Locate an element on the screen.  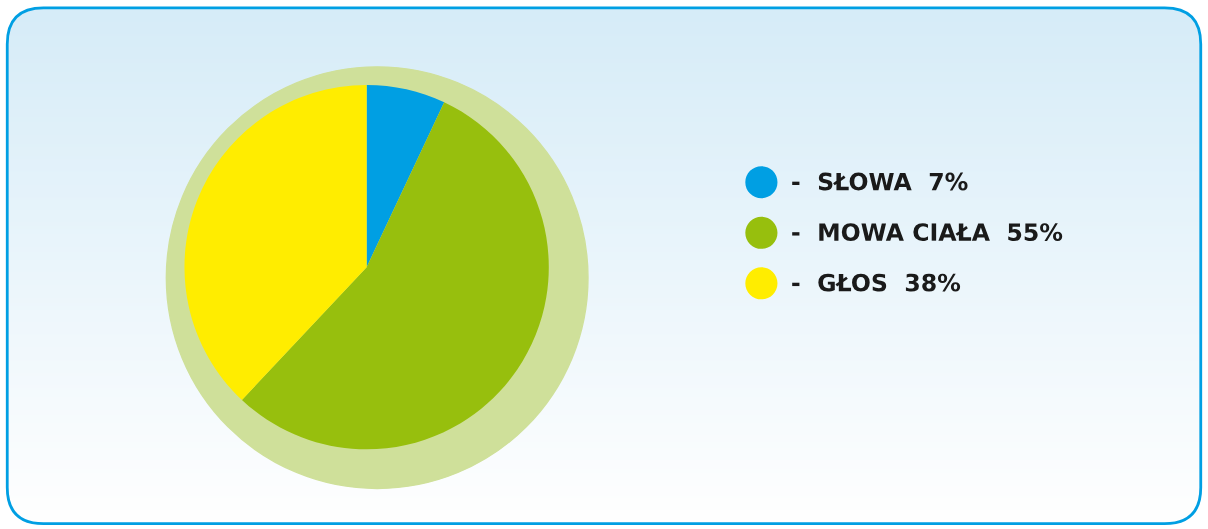
legend-label: - SŁOWA 7% is located at coordinates (880, 181).